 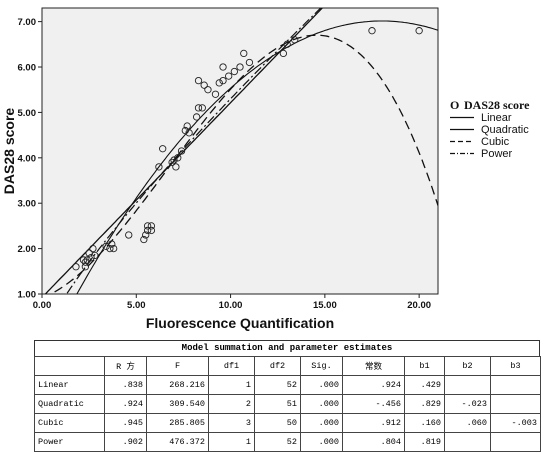 I want to click on table-row: Cubic .945 285.805 3 50.000.912.160.060 -.003, so click(x=287, y=423).